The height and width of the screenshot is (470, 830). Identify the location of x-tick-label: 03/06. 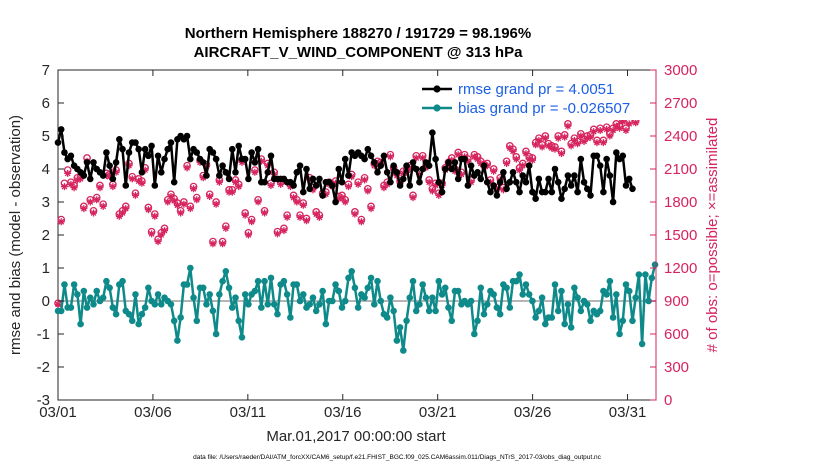
(153, 412).